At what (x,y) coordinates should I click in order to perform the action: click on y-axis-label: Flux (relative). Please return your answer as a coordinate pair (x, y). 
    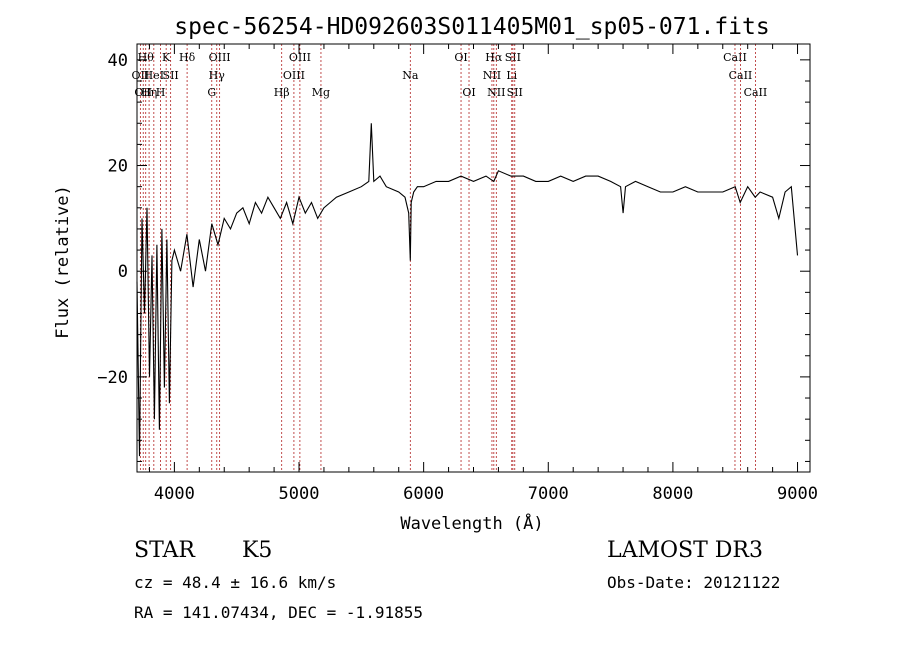
    Looking at the image, I should click on (63, 262).